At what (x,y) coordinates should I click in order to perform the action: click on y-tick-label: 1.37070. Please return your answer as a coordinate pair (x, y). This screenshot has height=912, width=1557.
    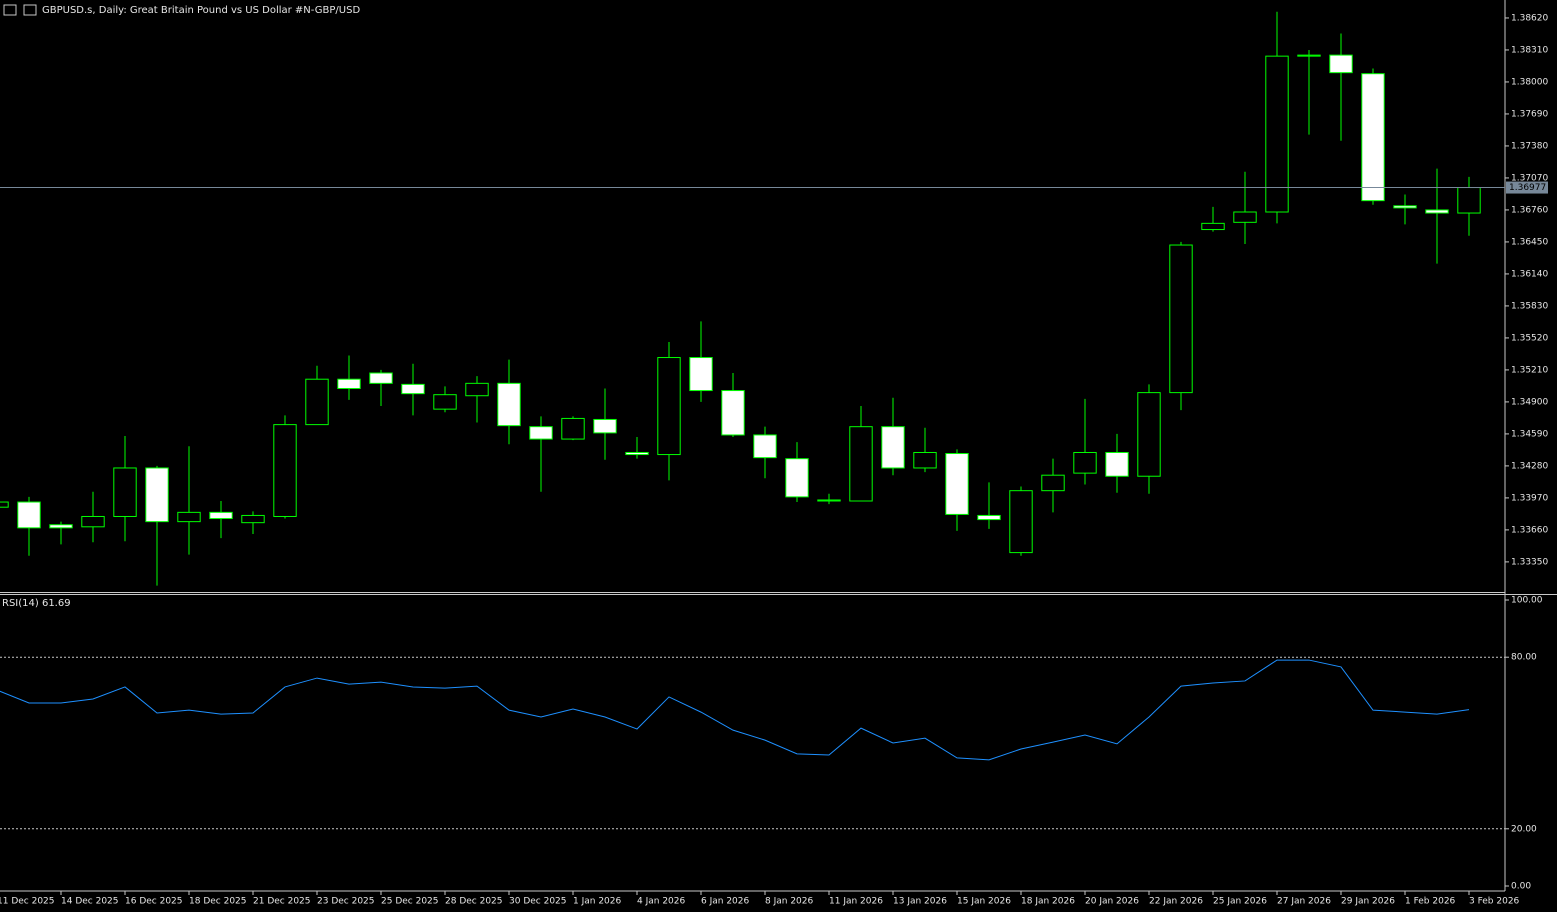
    Looking at the image, I should click on (1529, 178).